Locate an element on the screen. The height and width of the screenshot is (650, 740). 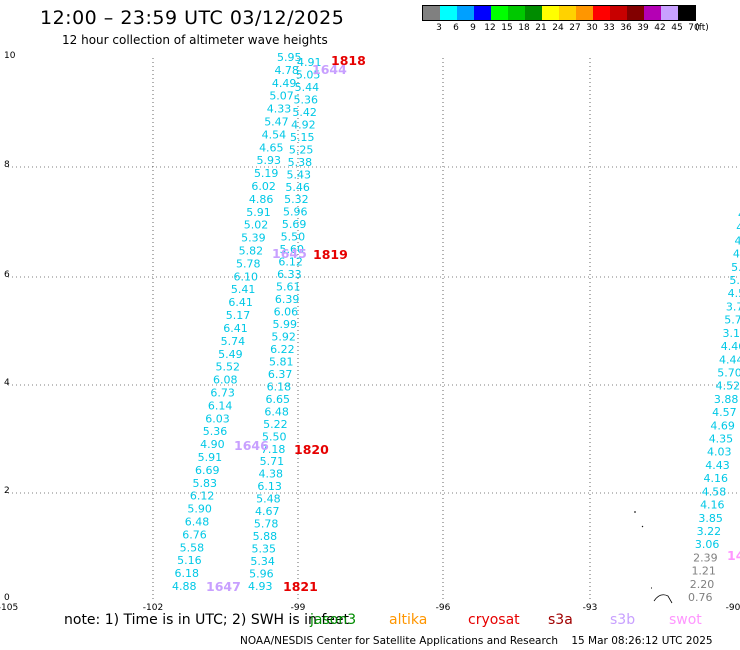
timestamp: 15 Mar 08:26:12 UTC 2025 is located at coordinates (642, 641).